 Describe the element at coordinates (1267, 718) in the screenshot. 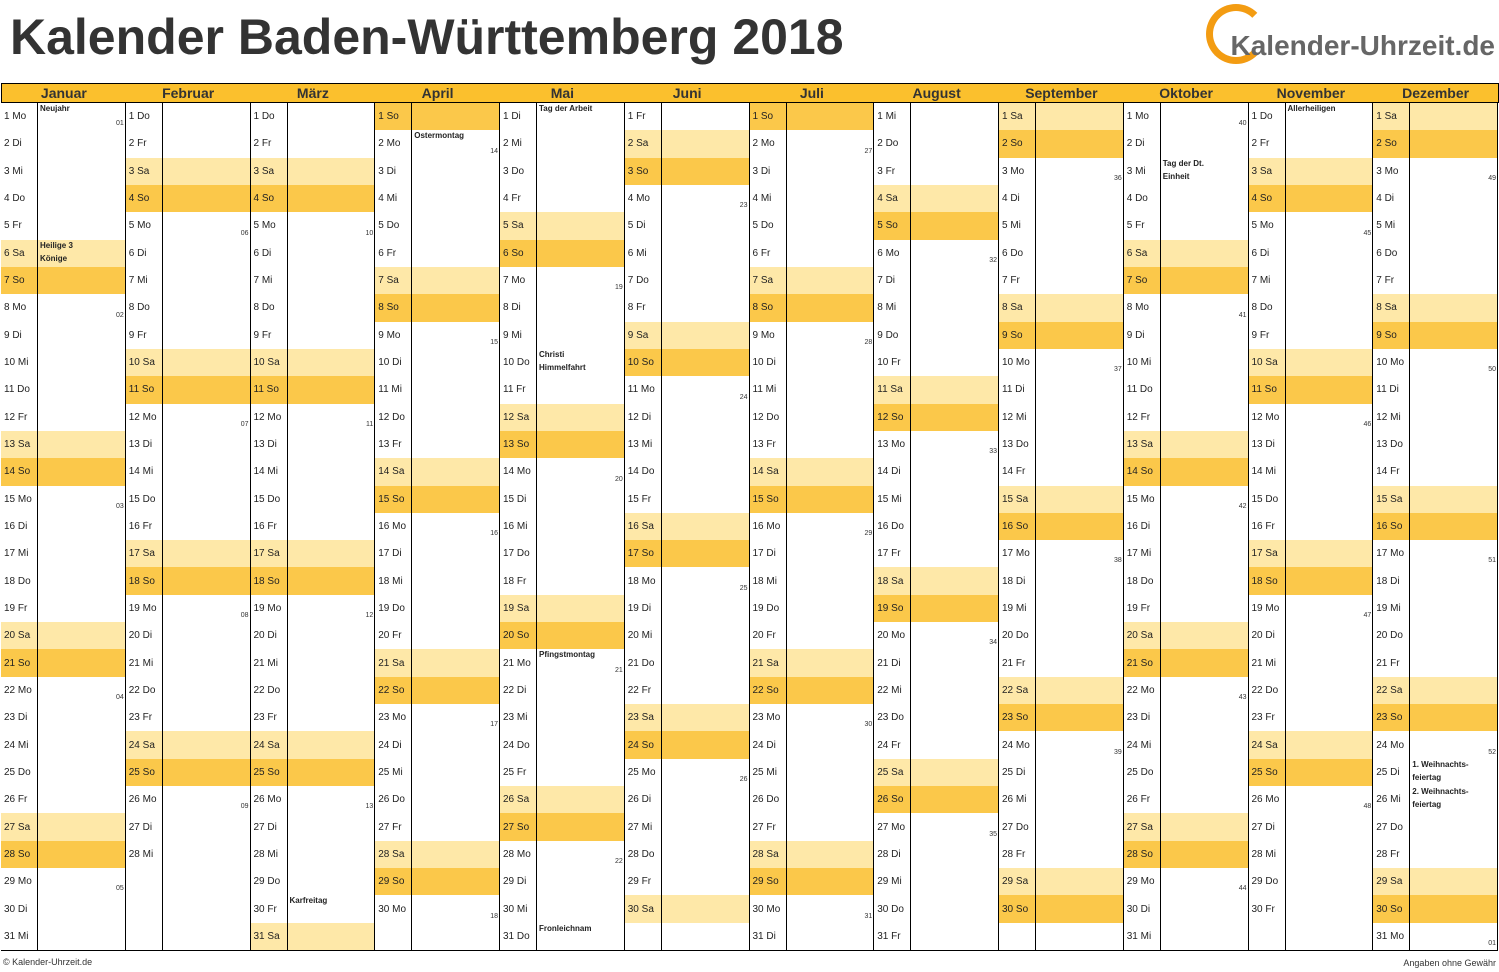

I see `day-label: 23 Fr` at that location.